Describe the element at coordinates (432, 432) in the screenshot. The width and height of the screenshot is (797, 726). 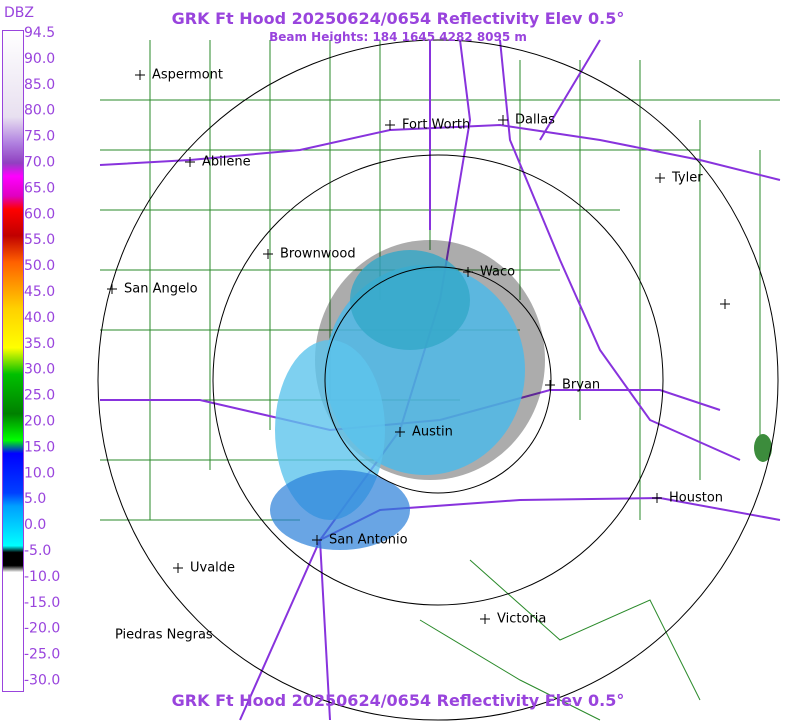
I see `city-label: Austin` at that location.